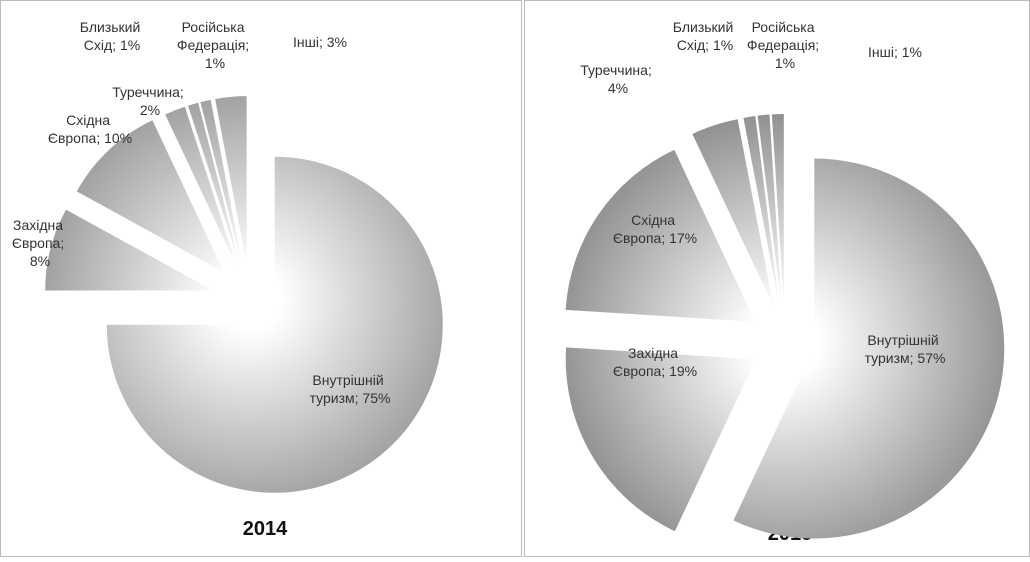 The width and height of the screenshot is (1030, 562). Describe the element at coordinates (618, 88) in the screenshot. I see `label-line: 4%` at that location.